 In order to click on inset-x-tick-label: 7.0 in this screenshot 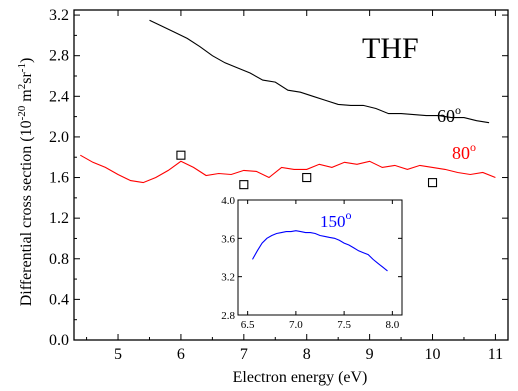, I will do `click(296, 325)`.